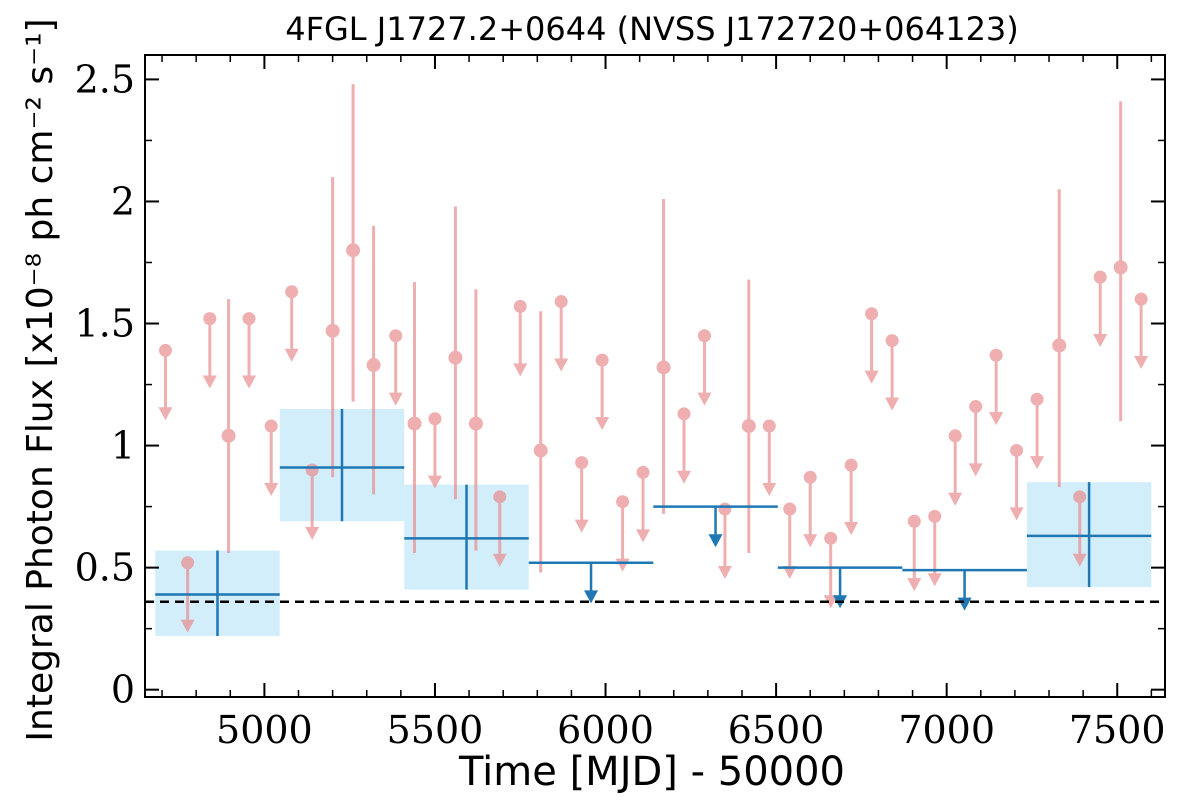 The height and width of the screenshot is (800, 1200). What do you see at coordinates (105, 324) in the screenshot?
I see `y-tick-label-3: 1.5` at bounding box center [105, 324].